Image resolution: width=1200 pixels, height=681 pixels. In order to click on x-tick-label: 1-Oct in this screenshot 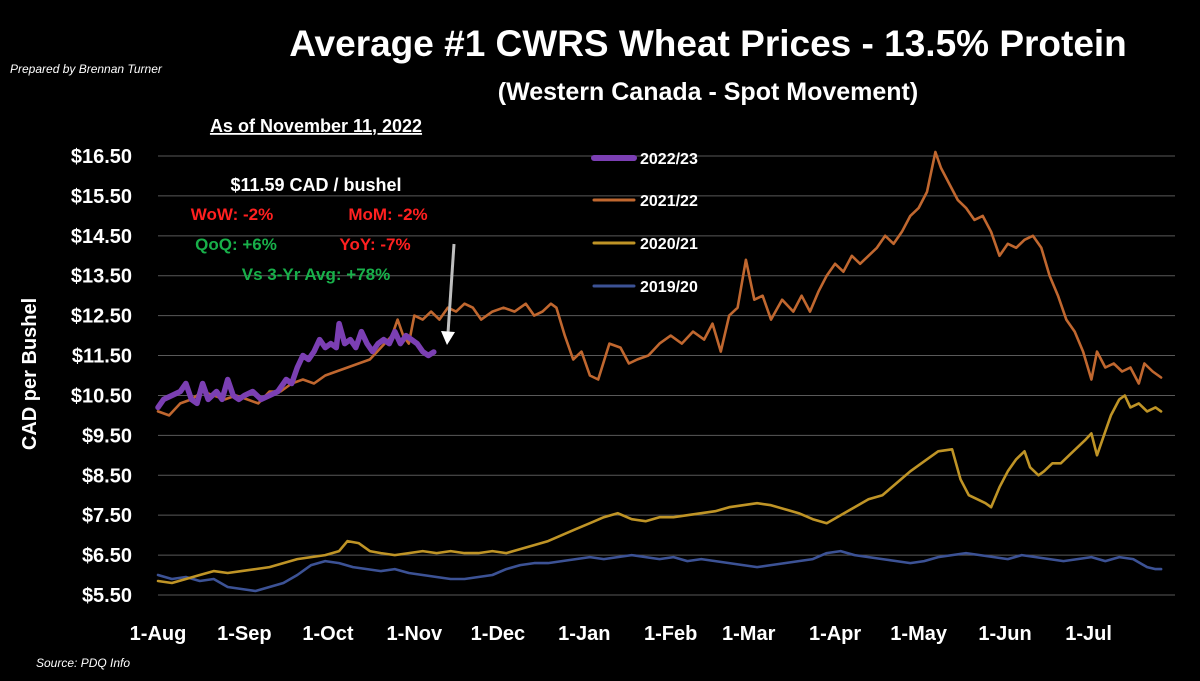, I will do `click(327, 634)`.